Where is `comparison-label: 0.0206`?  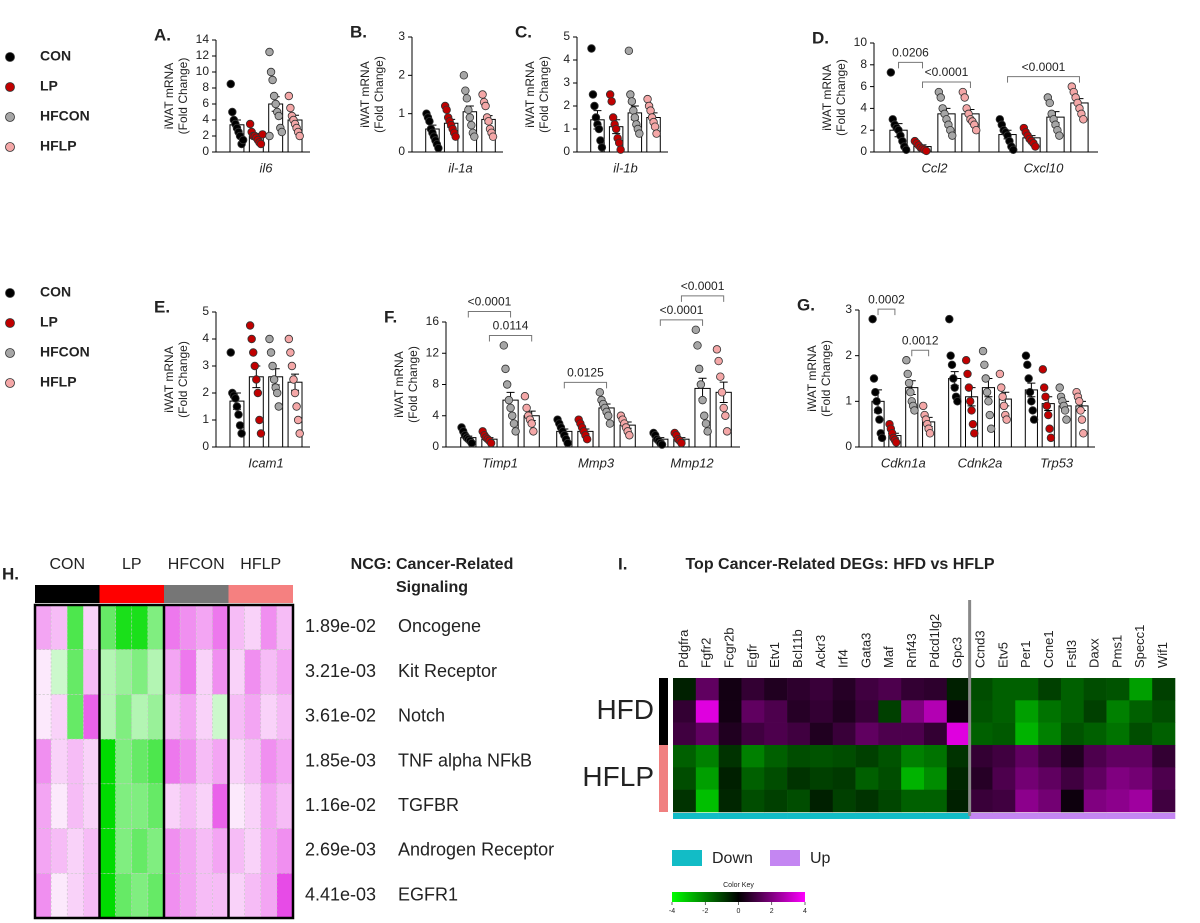 comparison-label: 0.0206 is located at coordinates (910, 53).